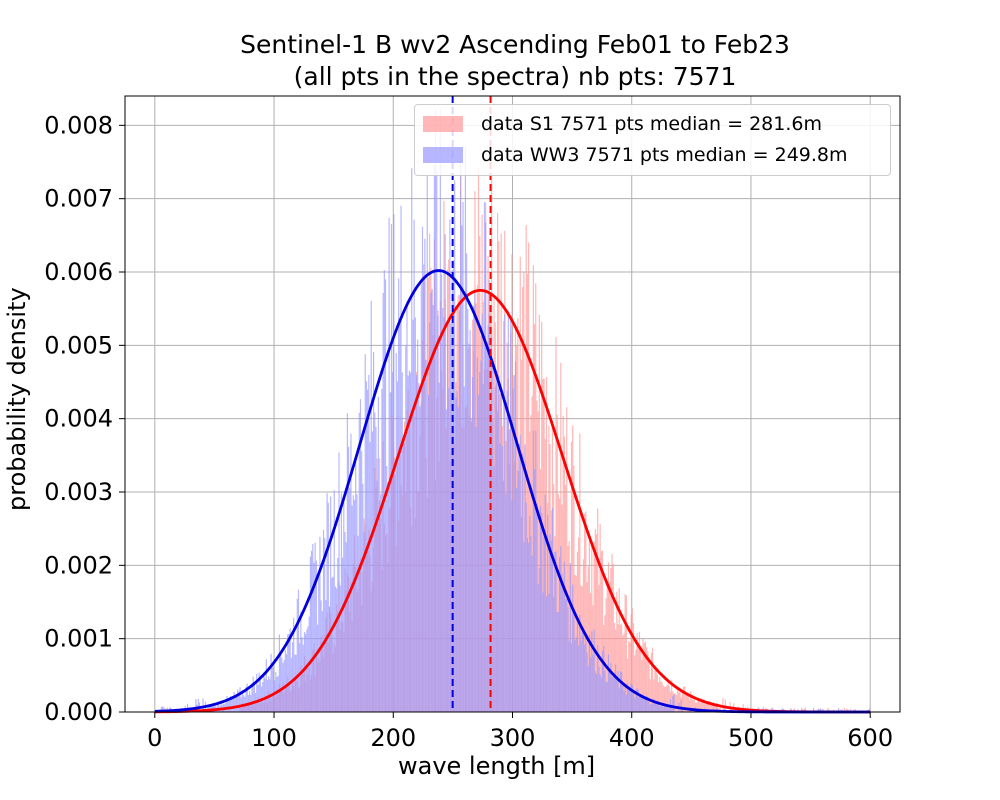 The height and width of the screenshot is (800, 1000). Describe the element at coordinates (78, 272) in the screenshot. I see `y-tick-label: 0.006` at that location.